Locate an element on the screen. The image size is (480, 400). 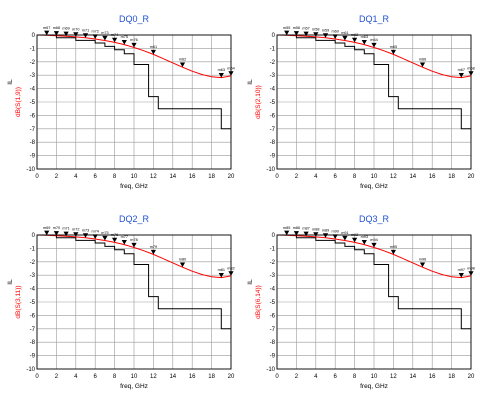
marker-label: m85 is located at coordinates (286, 228).